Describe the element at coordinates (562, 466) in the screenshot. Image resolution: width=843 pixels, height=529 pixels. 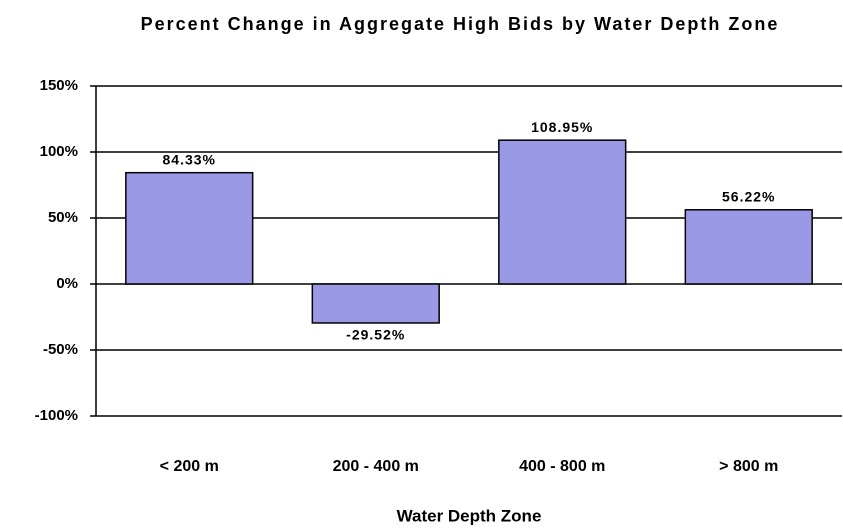
I see `x-tick-label: 400 - 800 m` at that location.